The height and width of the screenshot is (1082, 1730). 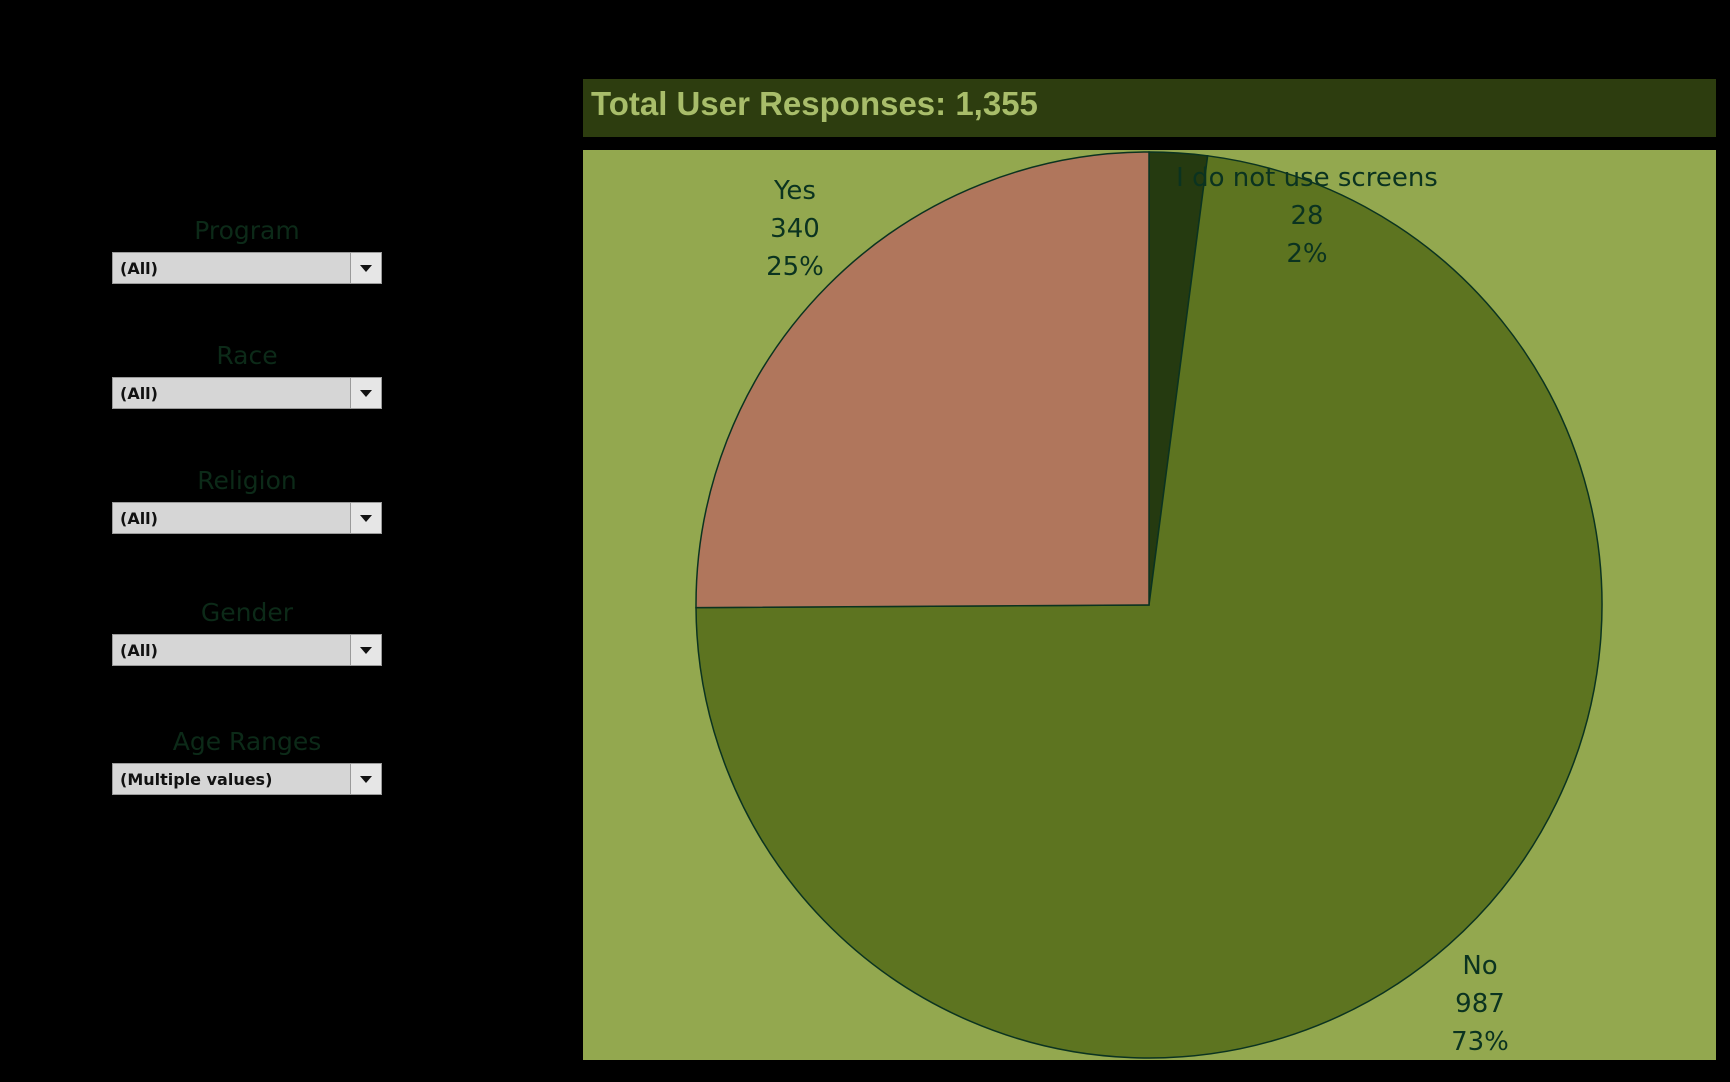 What do you see at coordinates (196, 779) in the screenshot?
I see `age-ranges-dropdown-value: (Multiple values)` at bounding box center [196, 779].